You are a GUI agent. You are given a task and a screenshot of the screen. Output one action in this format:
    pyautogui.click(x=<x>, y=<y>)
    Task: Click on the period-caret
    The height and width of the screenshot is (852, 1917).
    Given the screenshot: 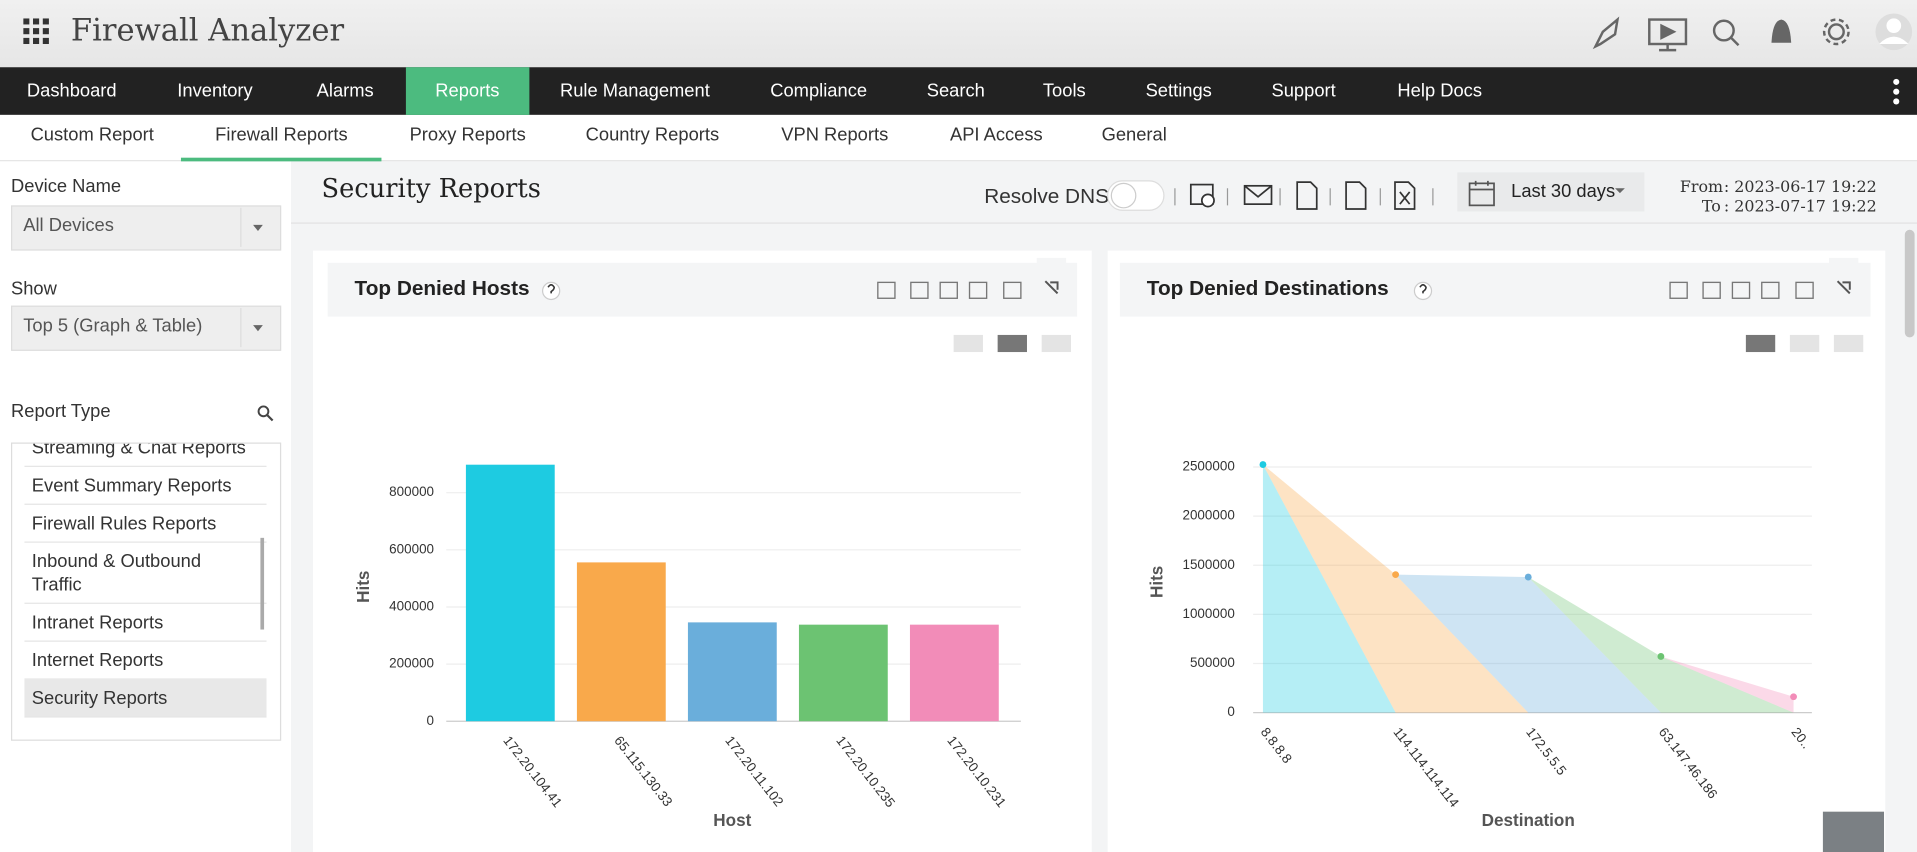 What is the action you would take?
    pyautogui.click(x=1620, y=191)
    